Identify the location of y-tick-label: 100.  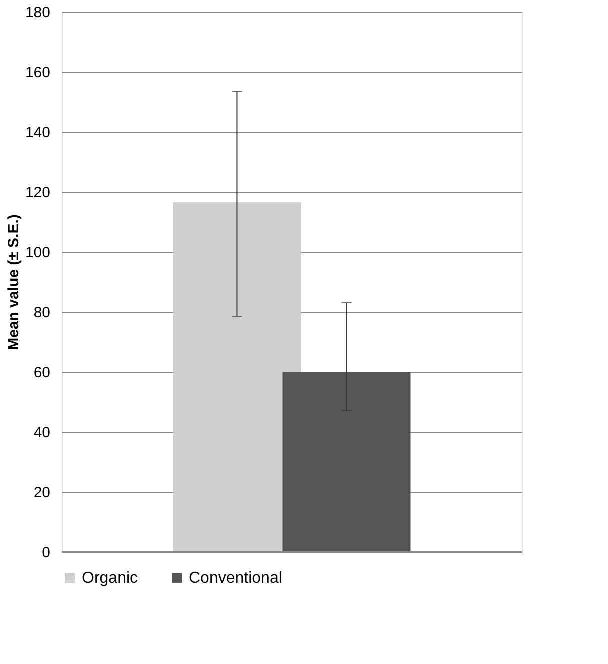
(37, 253).